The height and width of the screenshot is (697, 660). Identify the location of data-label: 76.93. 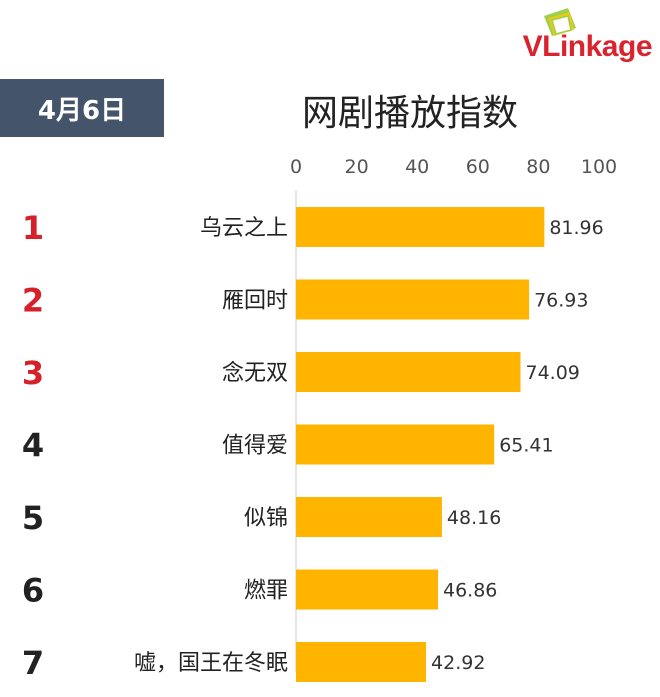
(561, 301).